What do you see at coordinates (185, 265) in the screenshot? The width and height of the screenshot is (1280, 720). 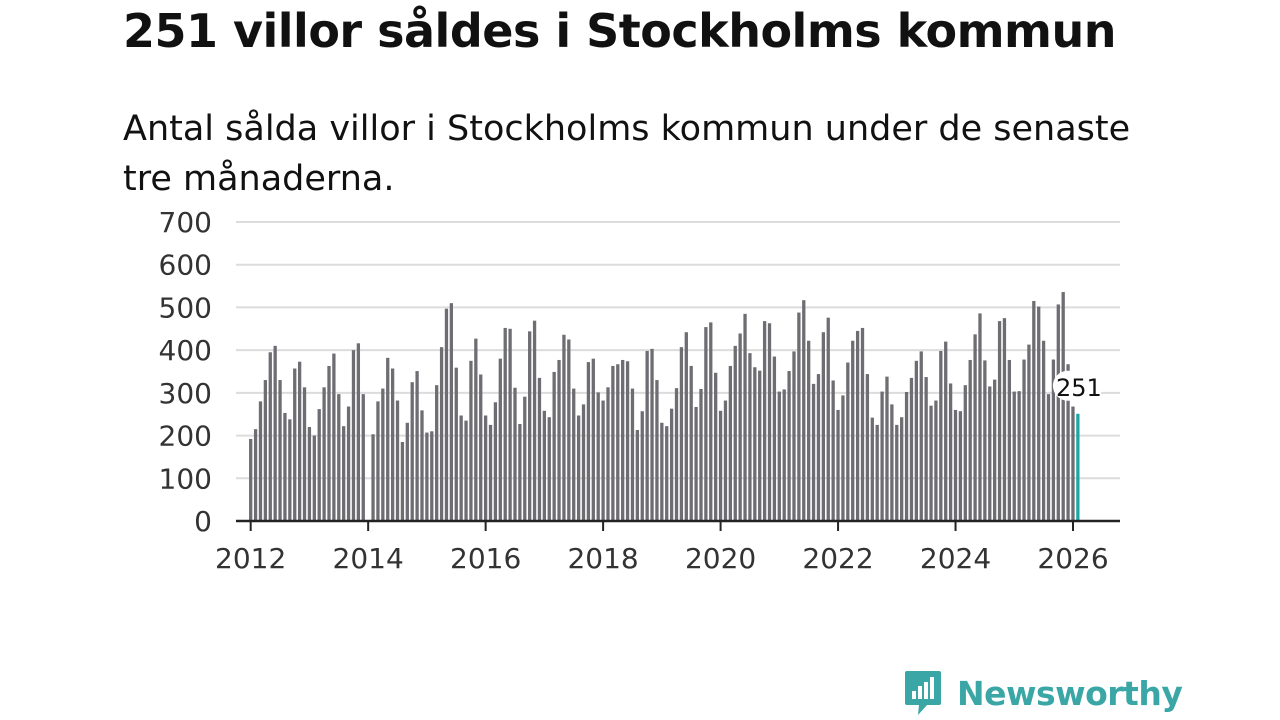 I see `y-tick-label: 600` at bounding box center [185, 265].